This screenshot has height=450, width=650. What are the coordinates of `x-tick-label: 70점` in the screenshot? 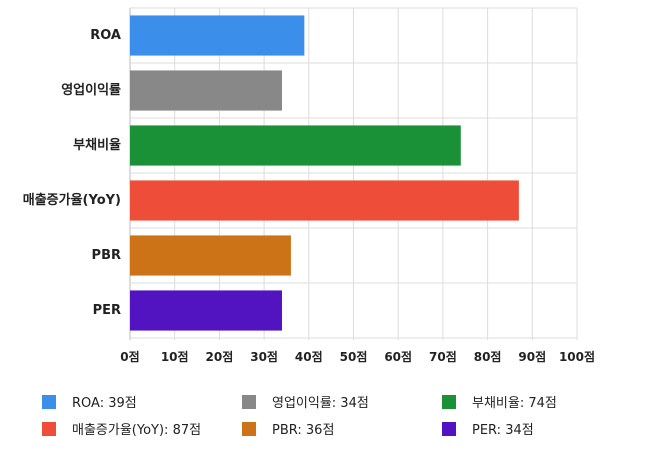 It's located at (443, 356).